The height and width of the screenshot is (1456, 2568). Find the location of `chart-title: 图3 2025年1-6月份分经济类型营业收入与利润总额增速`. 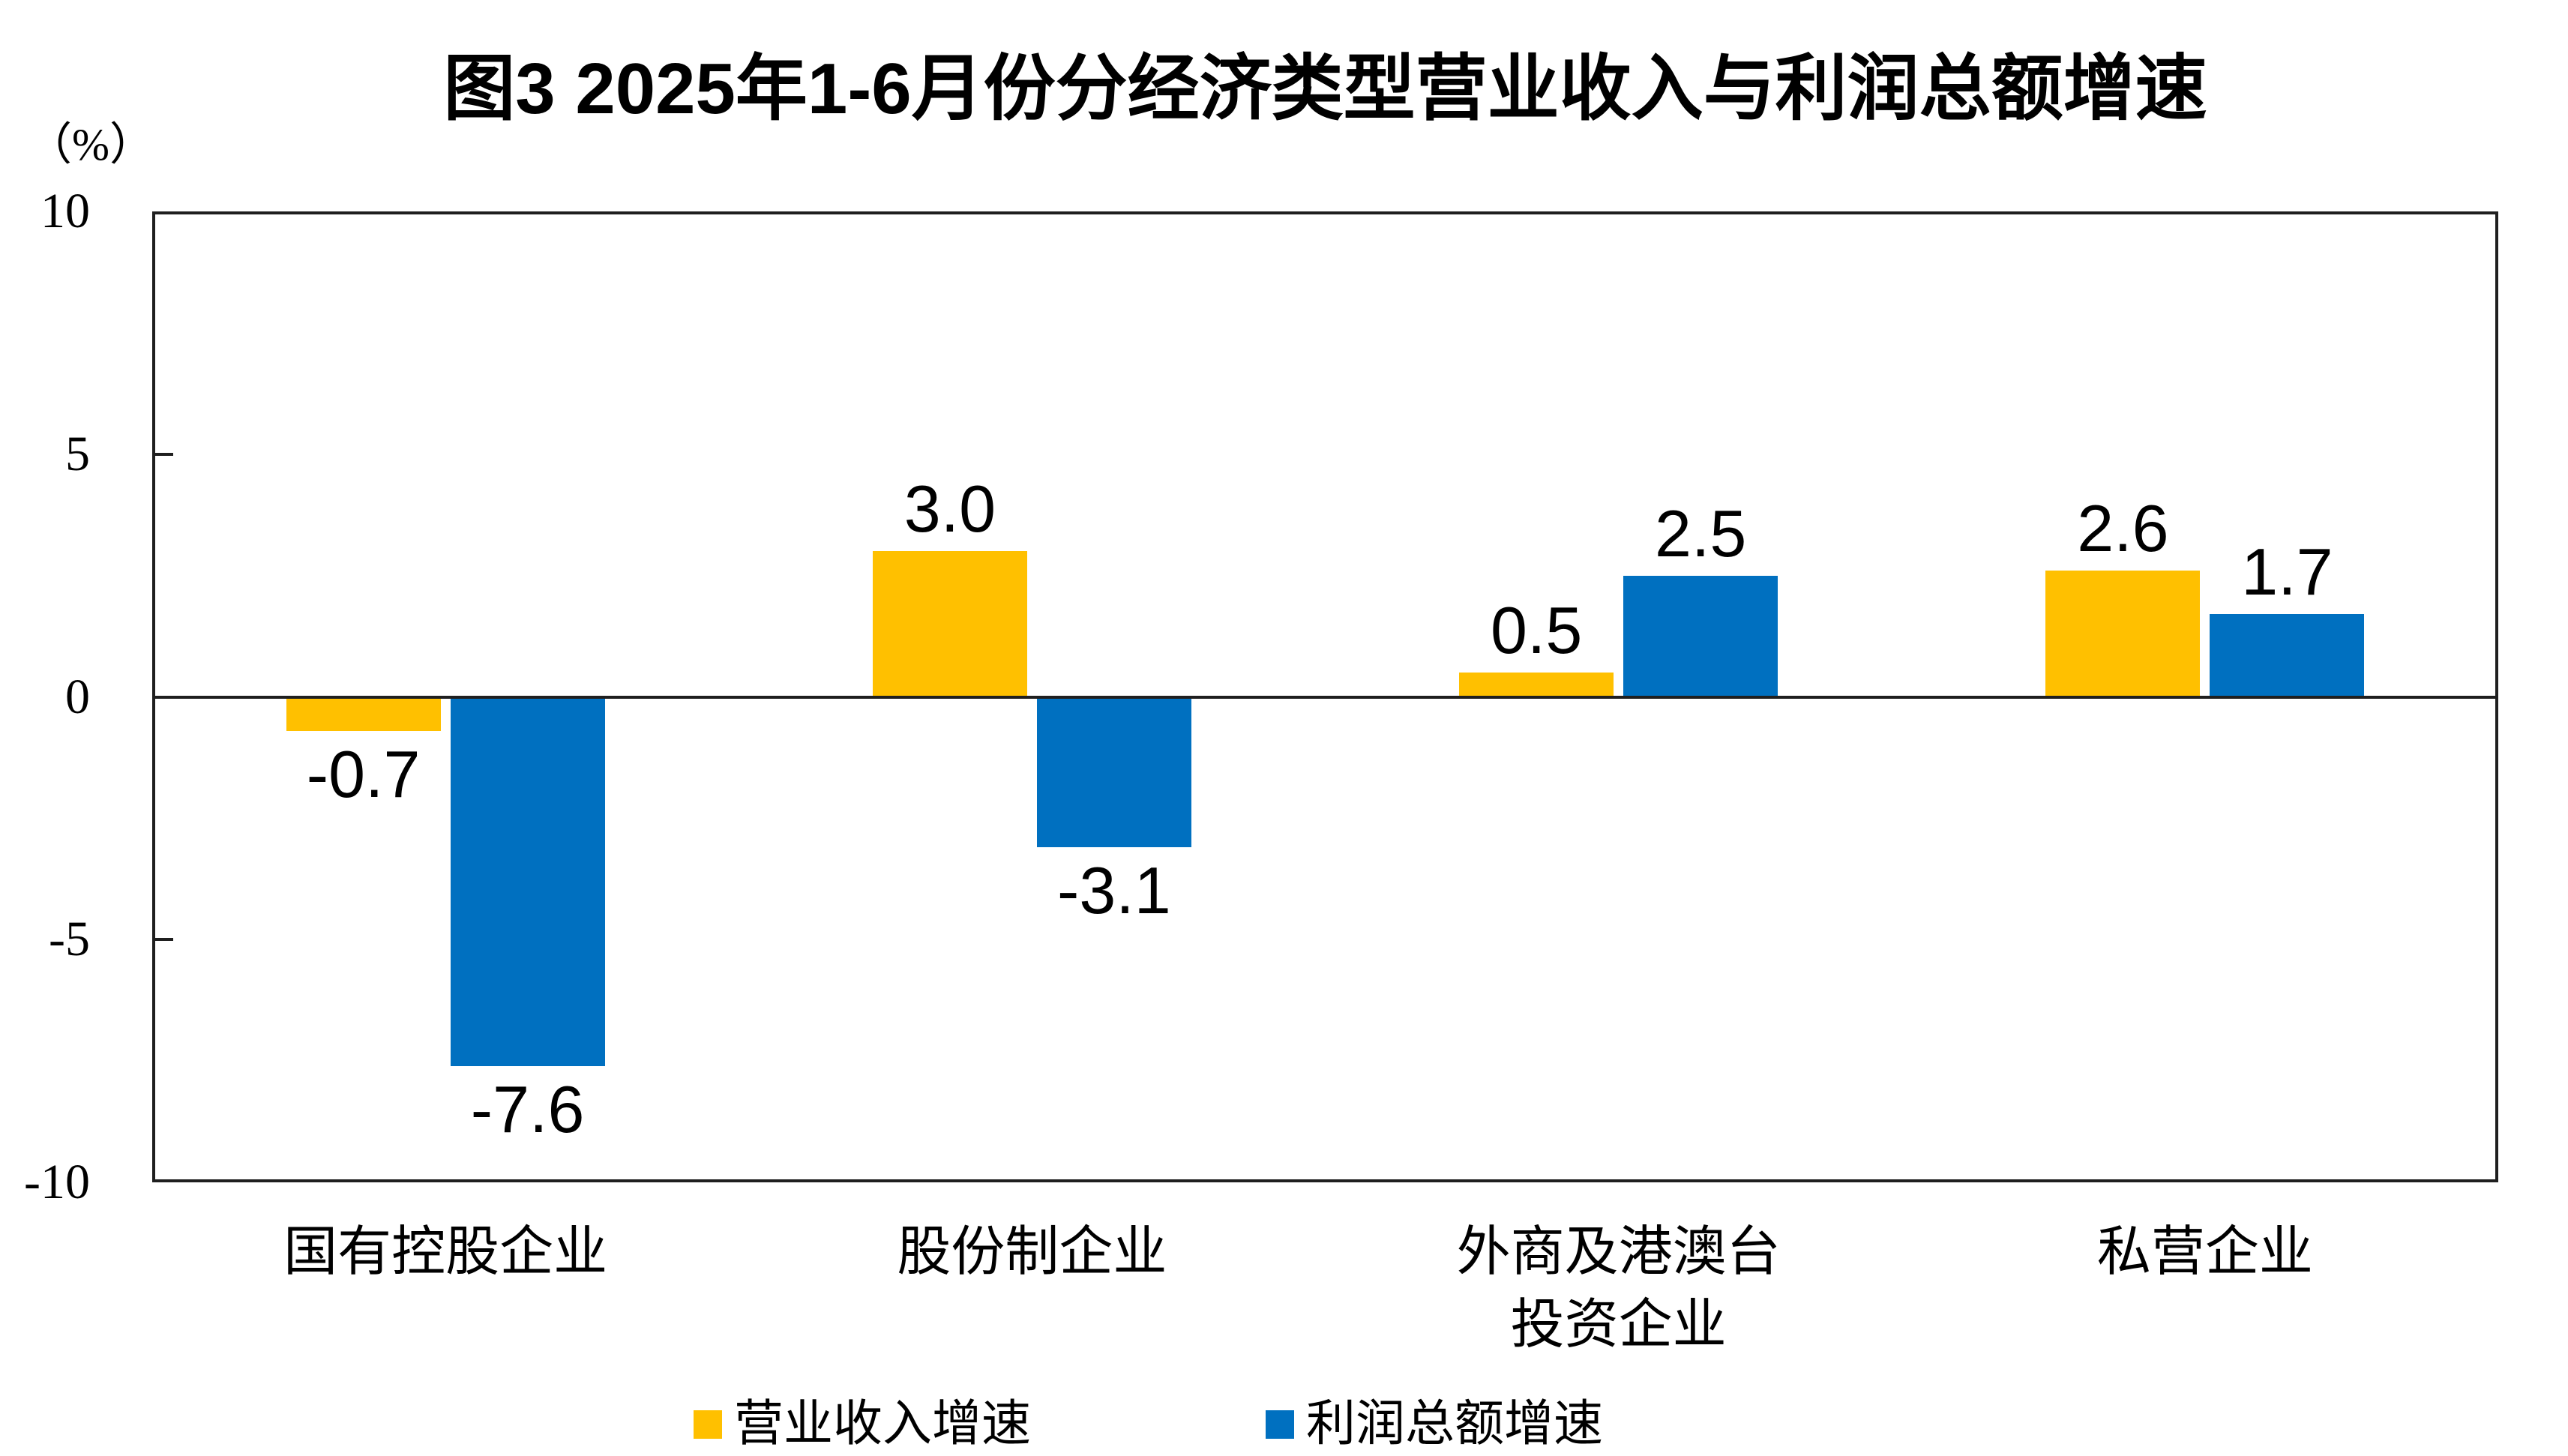

chart-title: 图3 2025年1-6月份分经济类型营业收入与利润总额增速 is located at coordinates (1325, 89).